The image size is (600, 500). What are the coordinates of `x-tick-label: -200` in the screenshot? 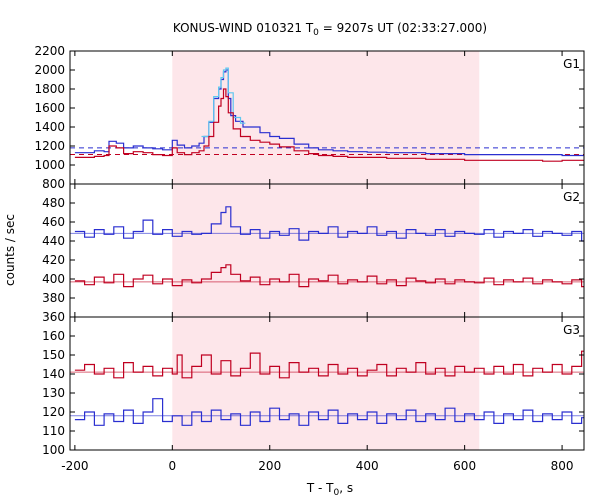 It's located at (74, 466).